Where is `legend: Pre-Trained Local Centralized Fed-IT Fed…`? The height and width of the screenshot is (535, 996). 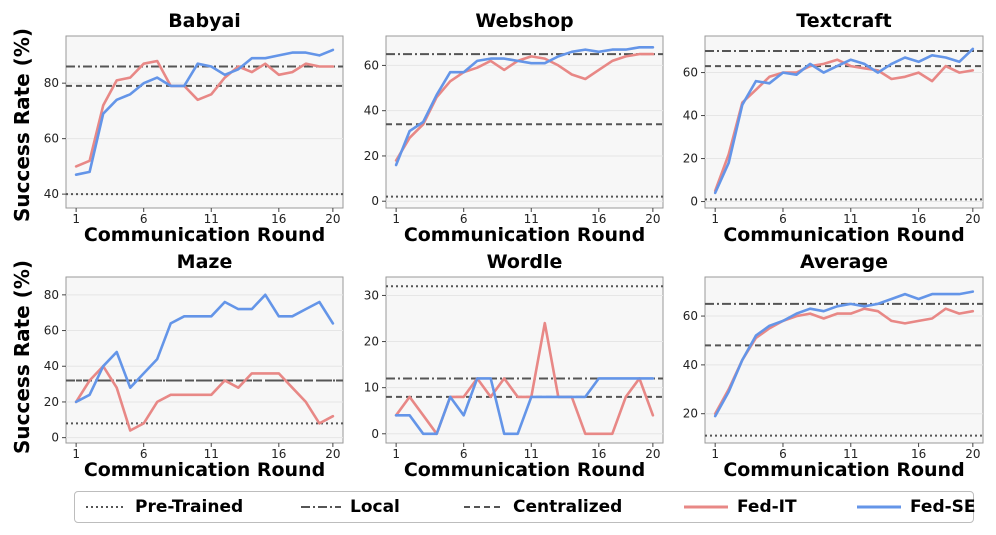 legend: Pre-Trained Local Centralized Fed-IT Fed… is located at coordinates (525, 507).